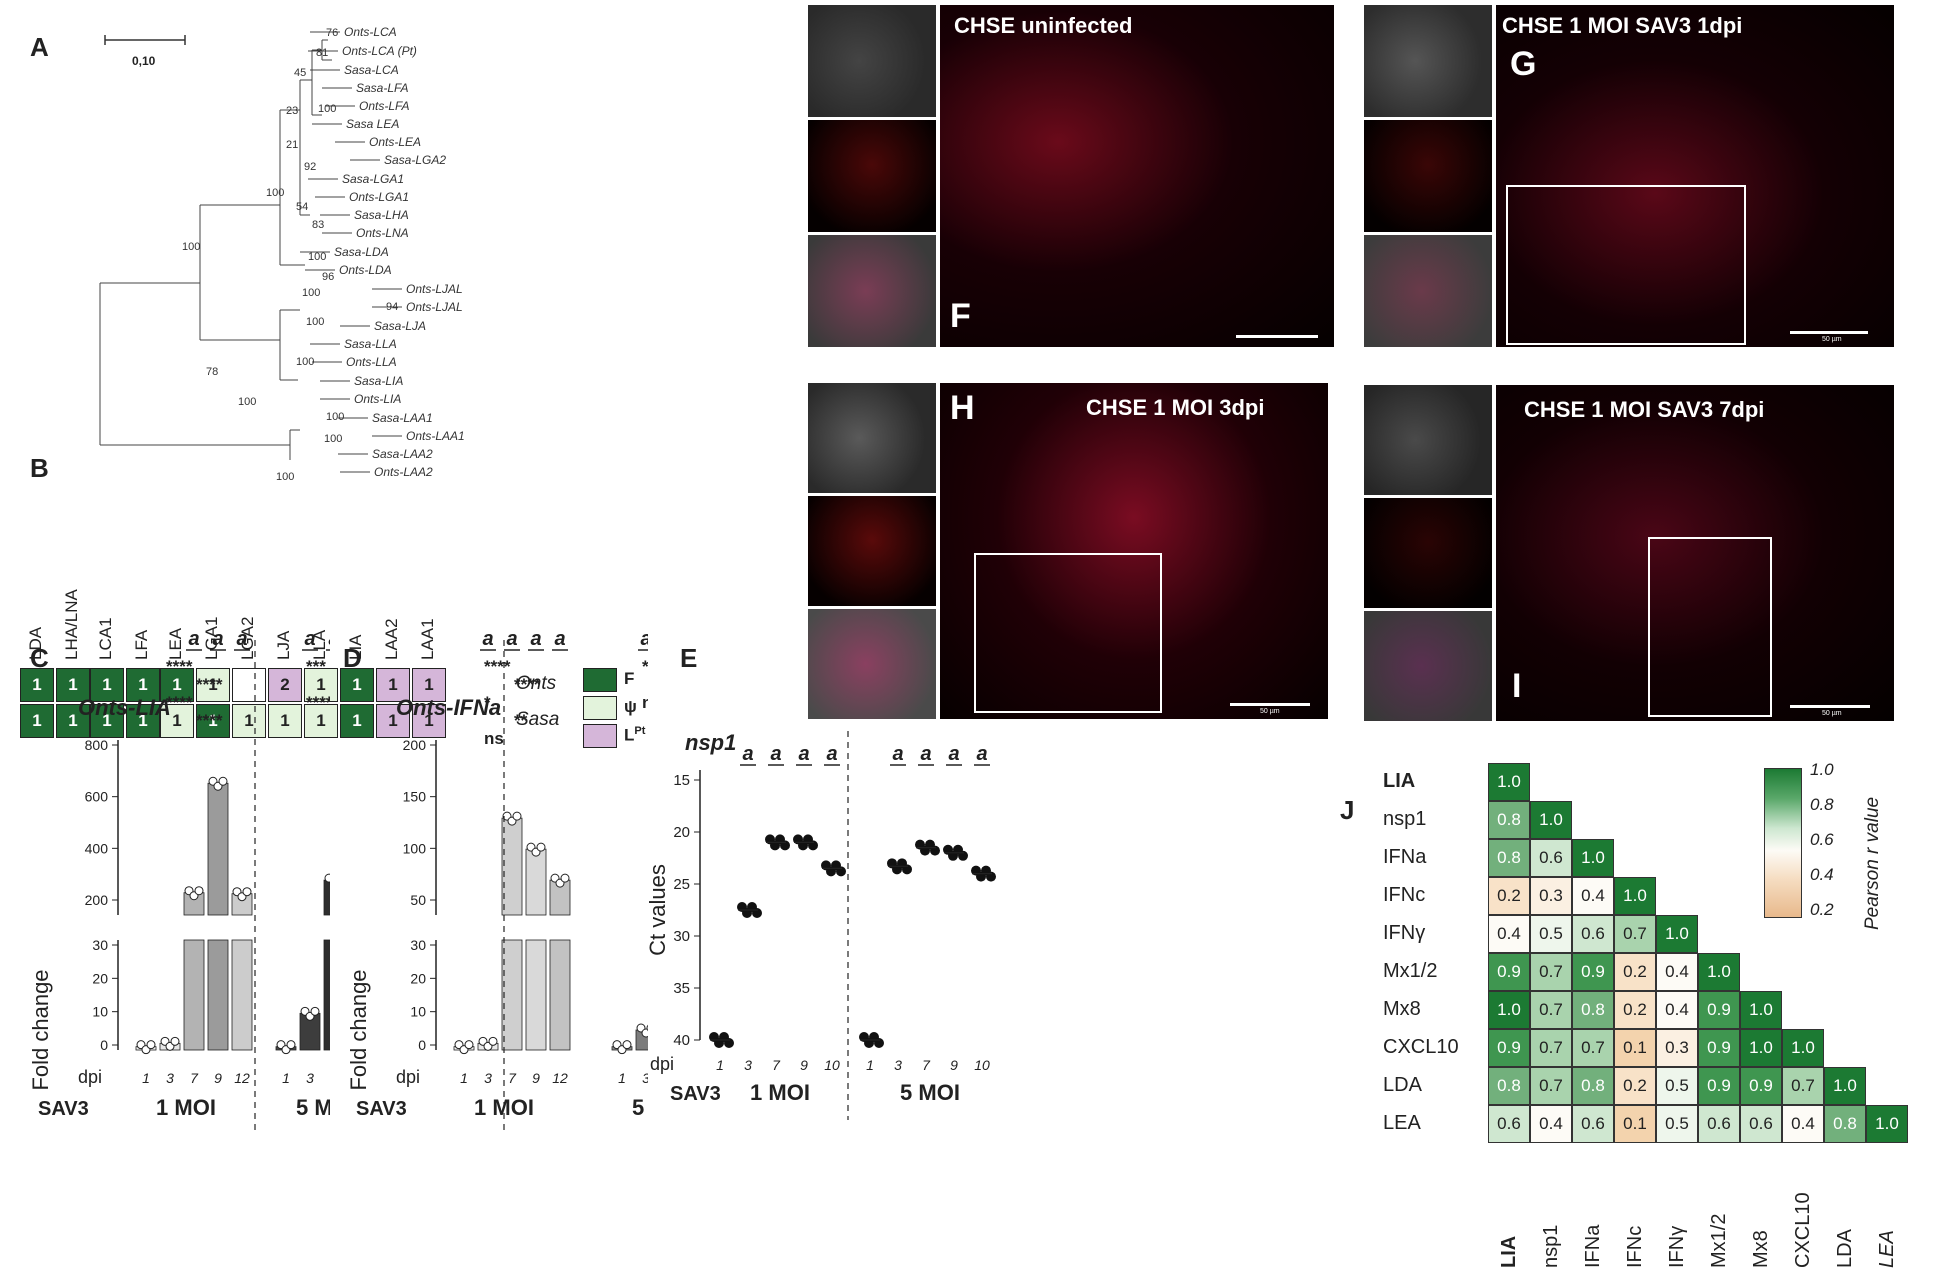 Image resolution: width=1949 pixels, height=1277 pixels. Describe the element at coordinates (1822, 909) in the screenshot. I see `colorbar-tick: 0.2` at that location.